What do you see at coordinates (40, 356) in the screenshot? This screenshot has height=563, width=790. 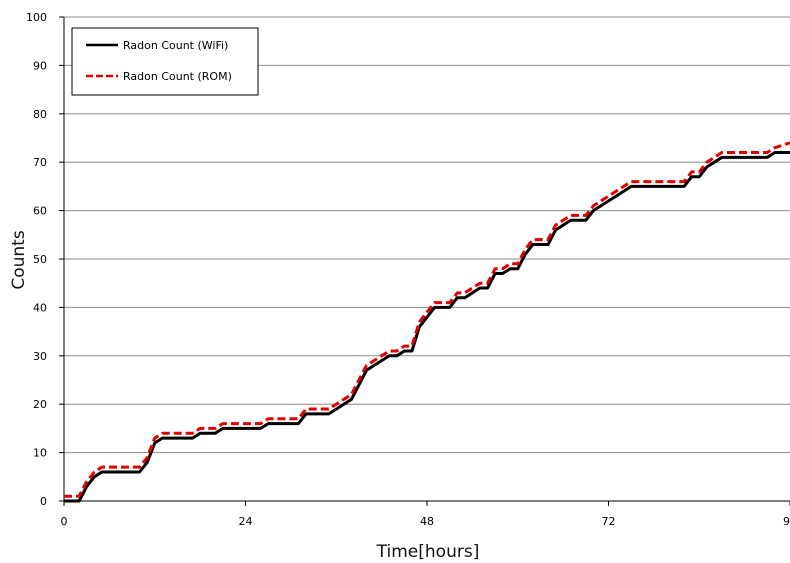 I see `y-tick-label: 30` at bounding box center [40, 356].